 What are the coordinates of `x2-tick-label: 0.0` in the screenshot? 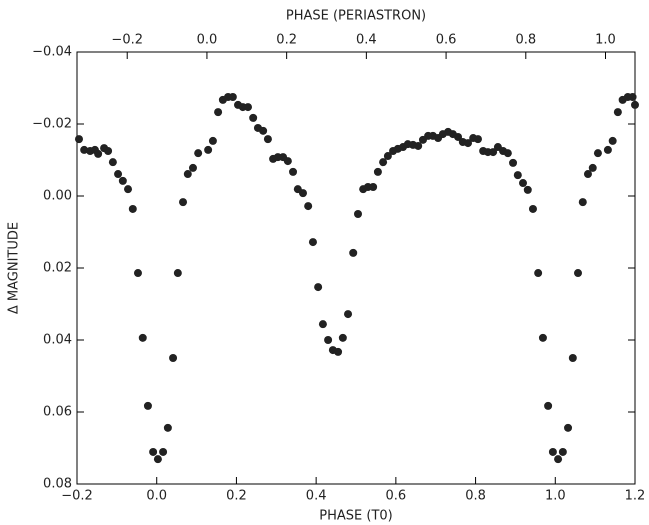 It's located at (207, 40).